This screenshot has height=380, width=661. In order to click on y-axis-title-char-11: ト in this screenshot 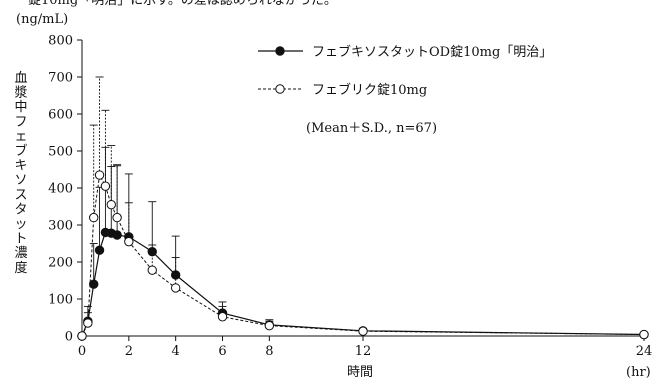, I will do `click(20, 239)`.